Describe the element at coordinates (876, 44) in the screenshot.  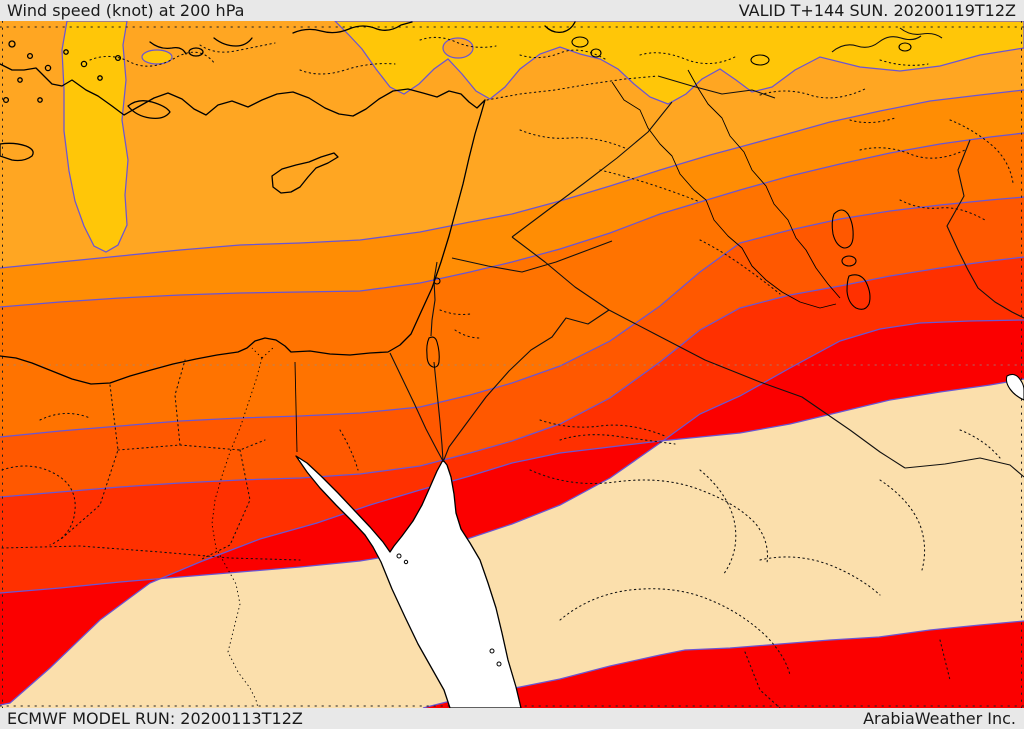
I see `border-armenia` at that location.